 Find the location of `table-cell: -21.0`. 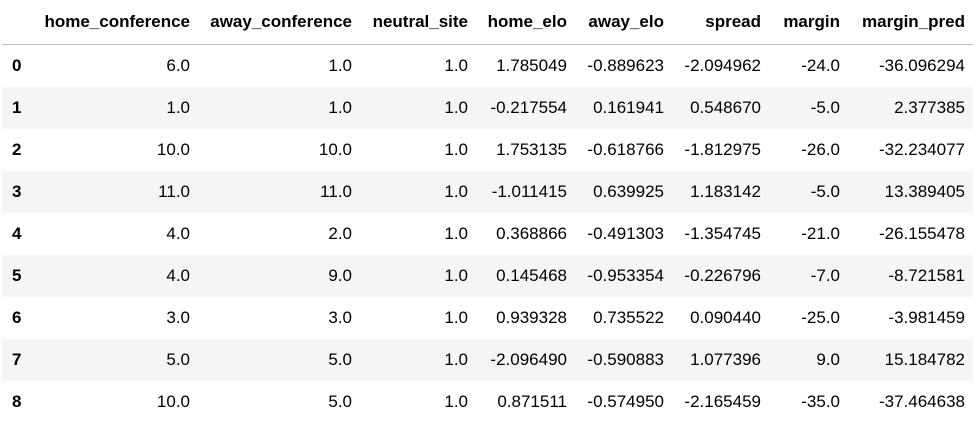

table-cell: -21.0 is located at coordinates (820, 233).